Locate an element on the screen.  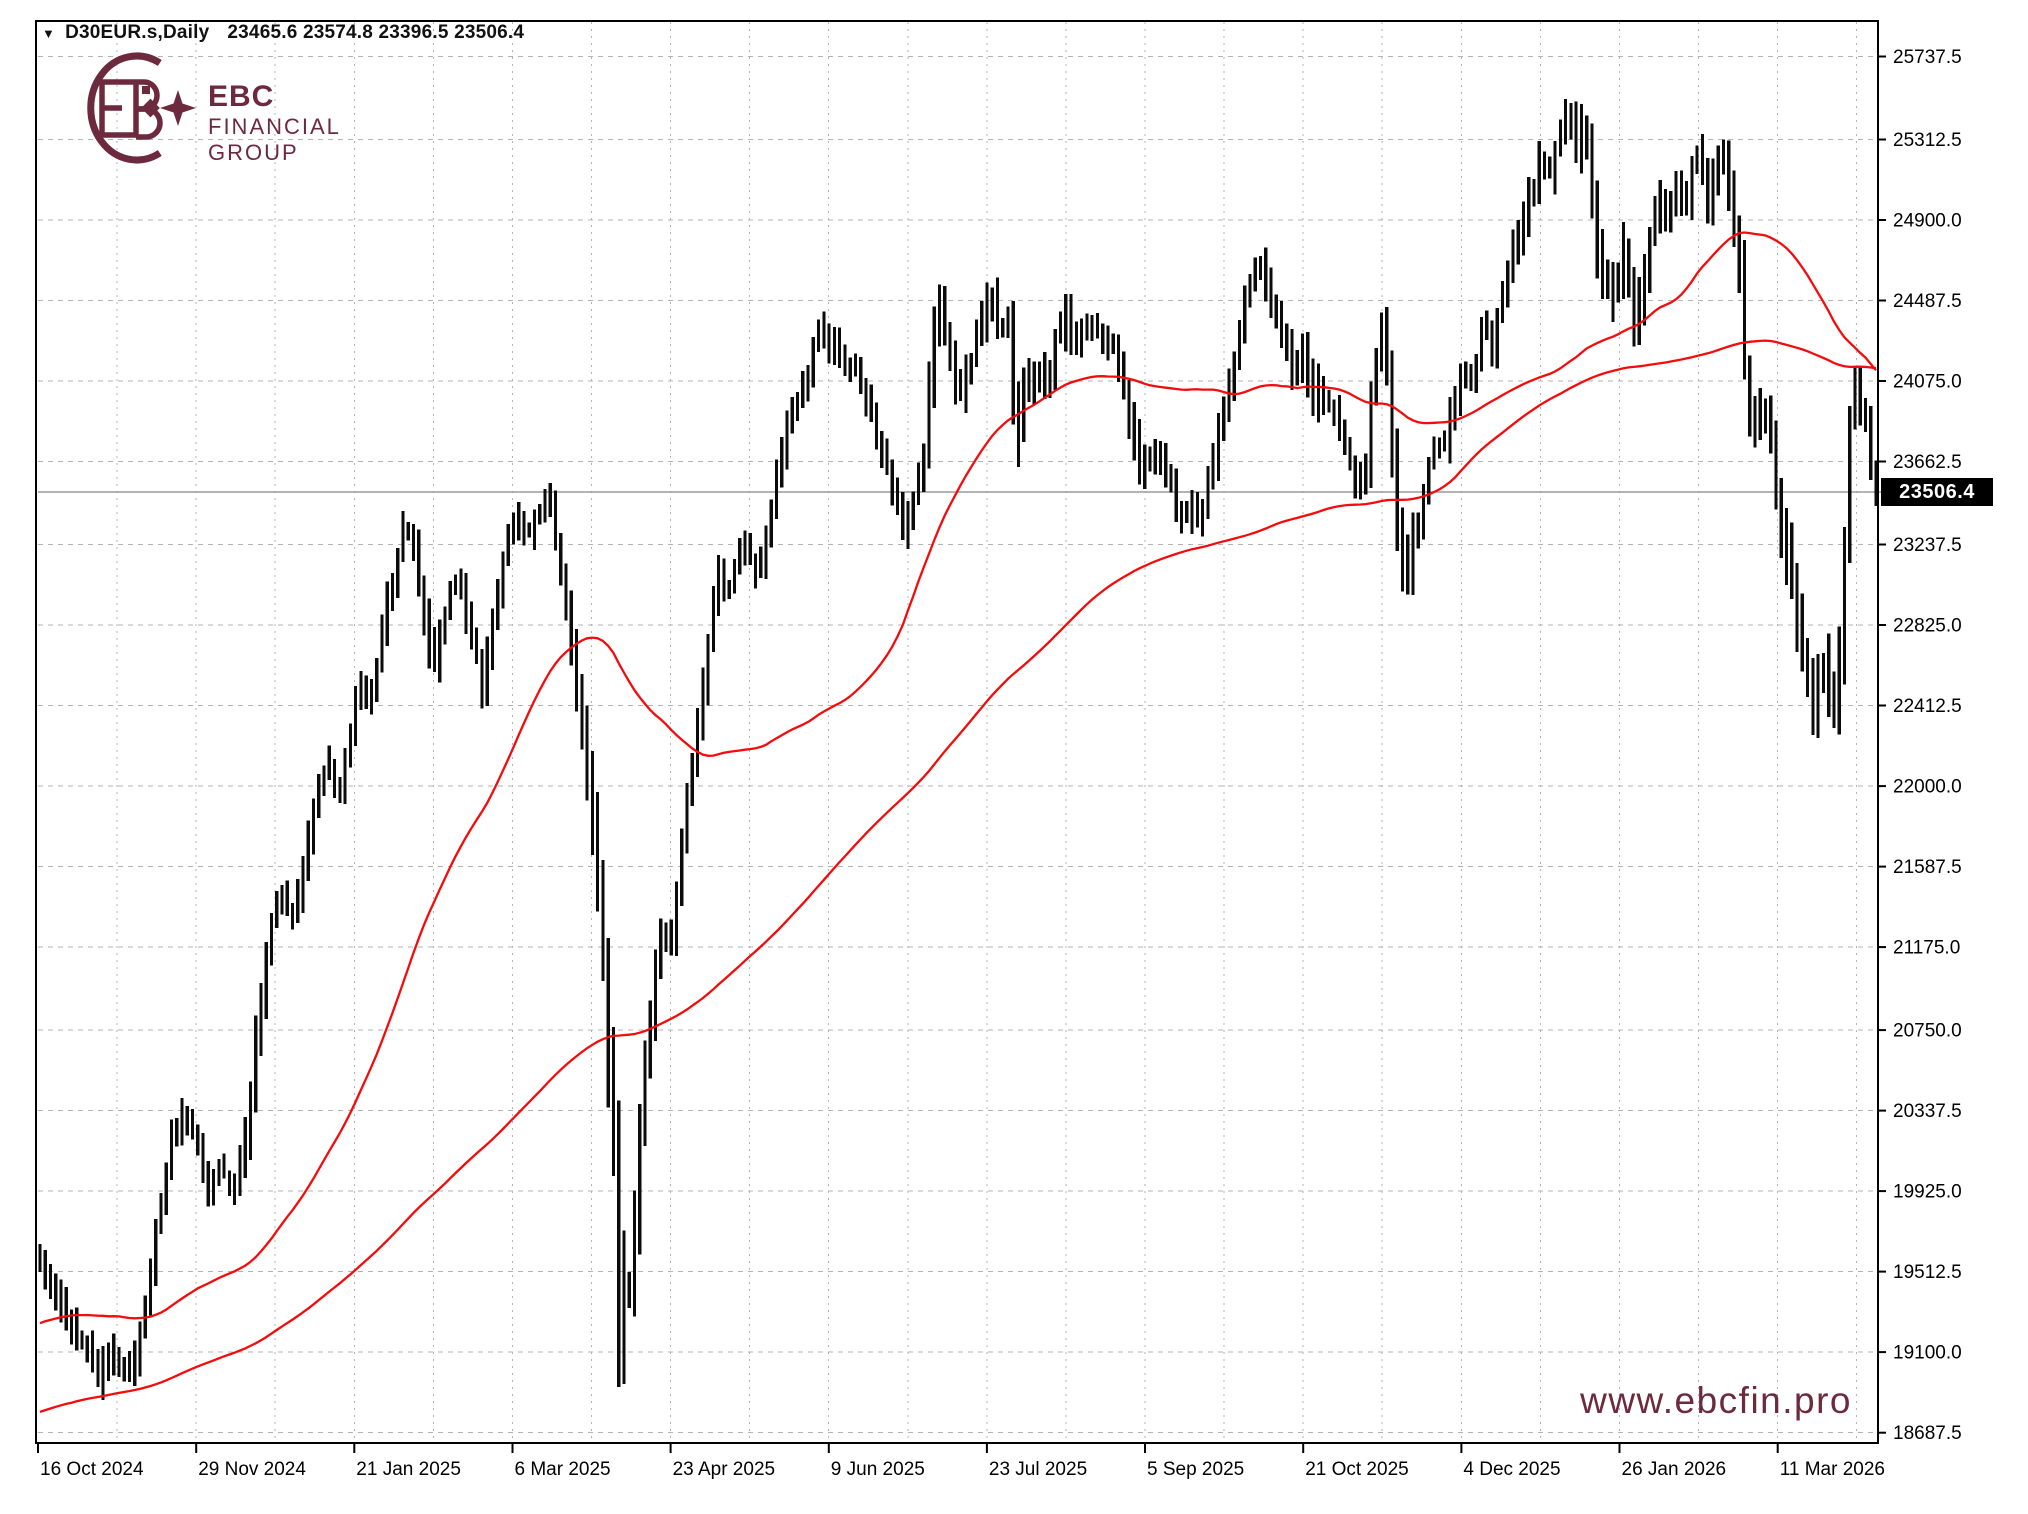
y-axis-label: 18687.5 is located at coordinates (1927, 1433).